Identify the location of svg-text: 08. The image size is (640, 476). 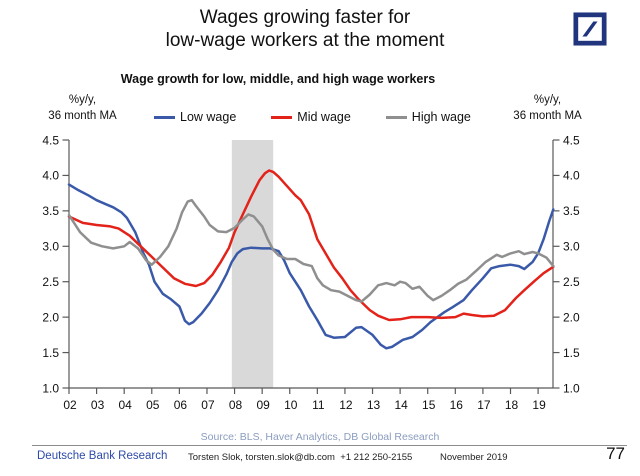
(236, 405).